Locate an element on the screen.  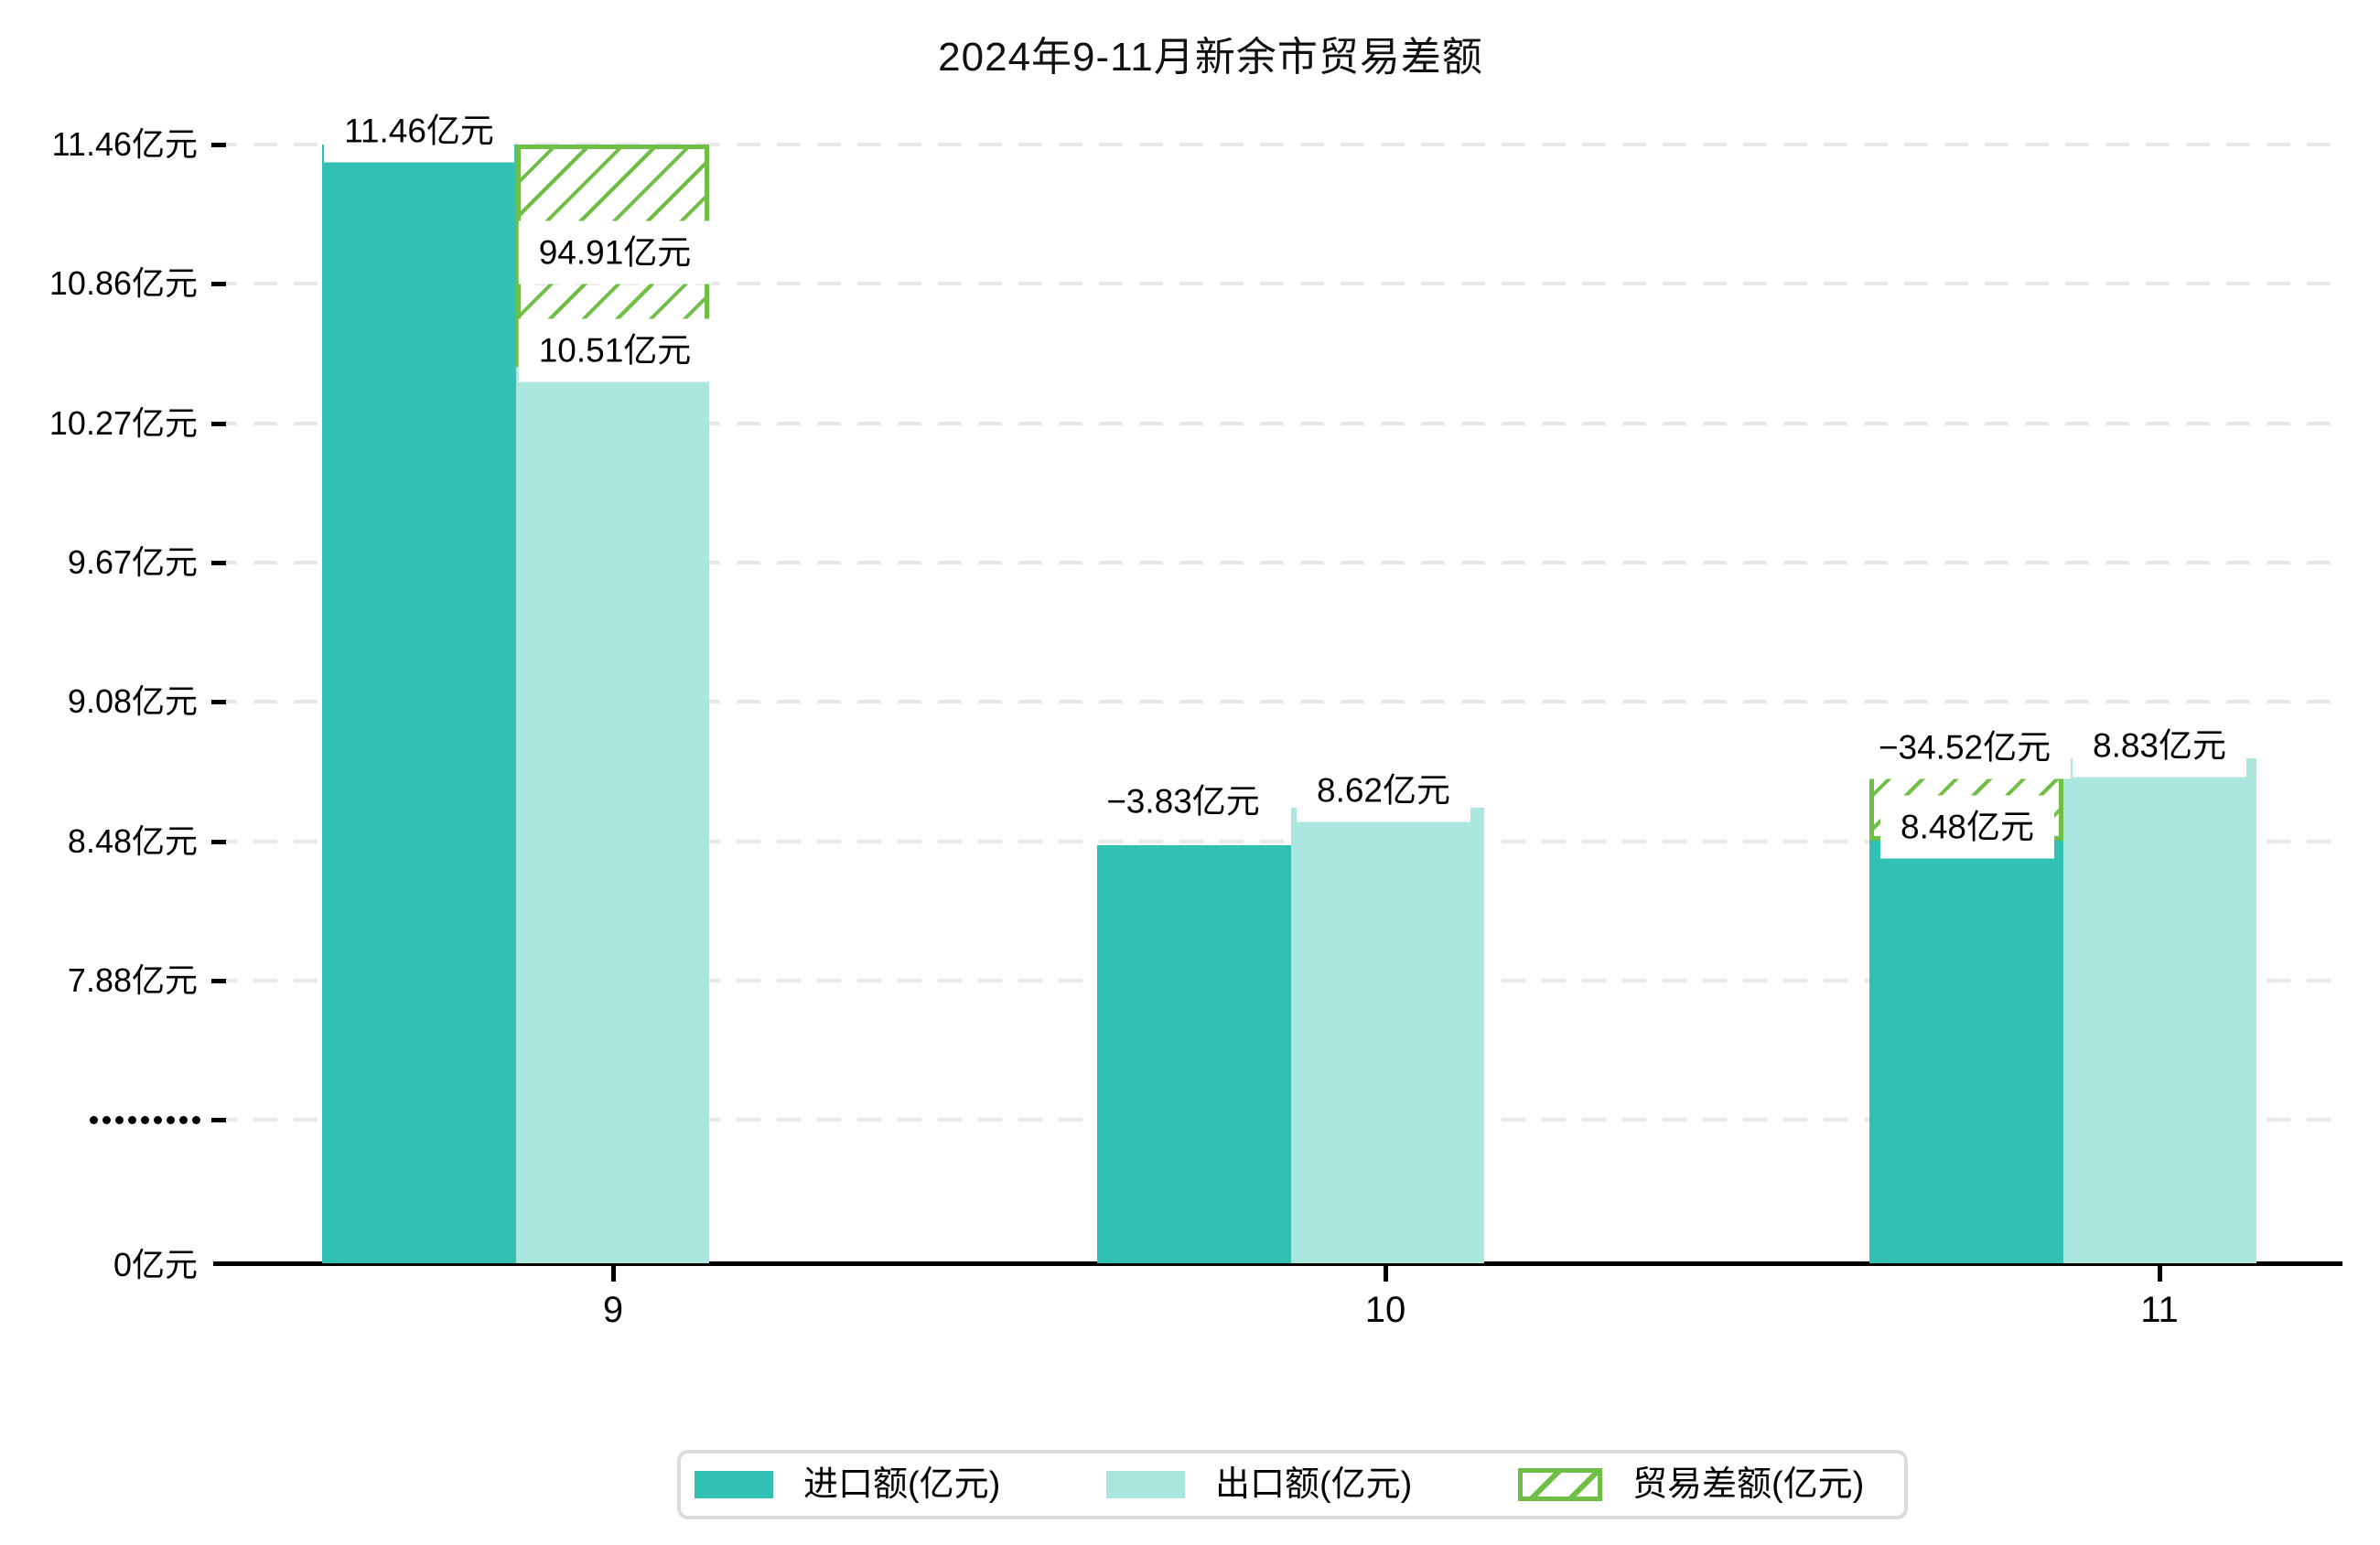
label-balance-9: 94.91亿元 is located at coordinates (615, 252).